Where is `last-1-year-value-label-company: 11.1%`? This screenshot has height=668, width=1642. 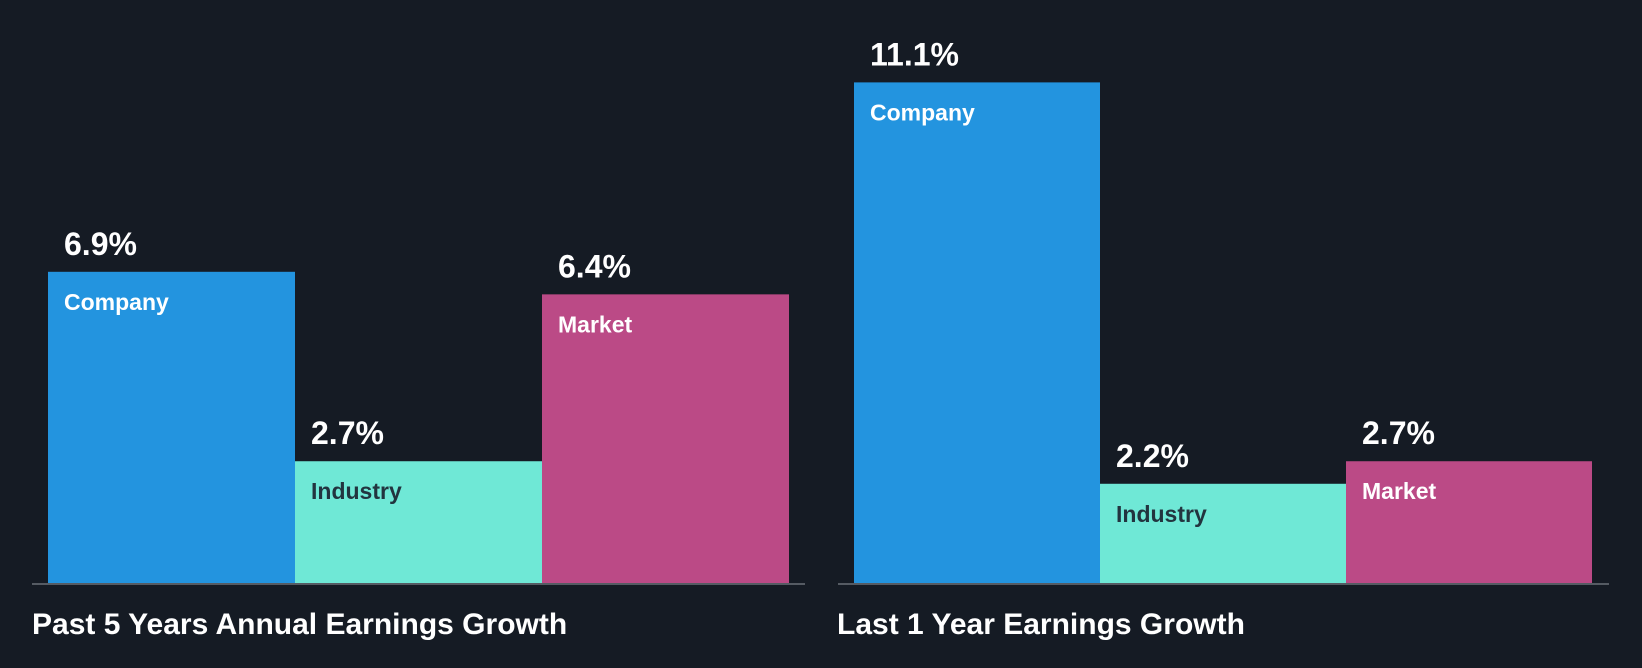
last-1-year-value-label-company: 11.1% is located at coordinates (914, 54).